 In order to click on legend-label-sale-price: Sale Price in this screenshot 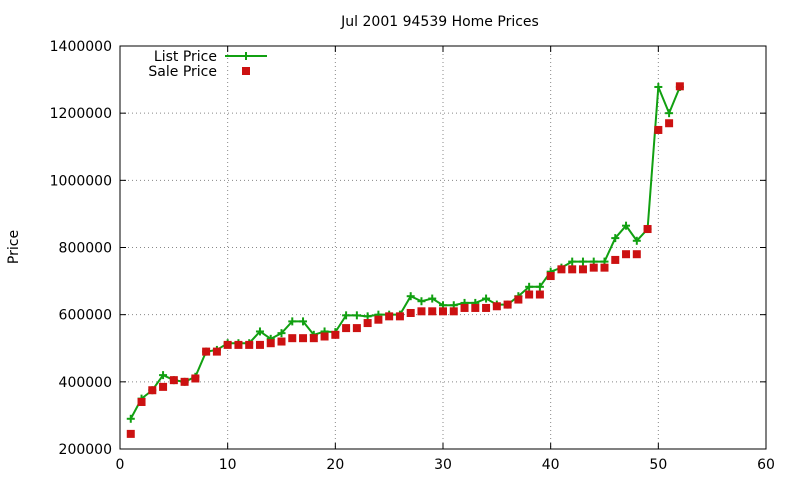, I will do `click(182, 72)`.